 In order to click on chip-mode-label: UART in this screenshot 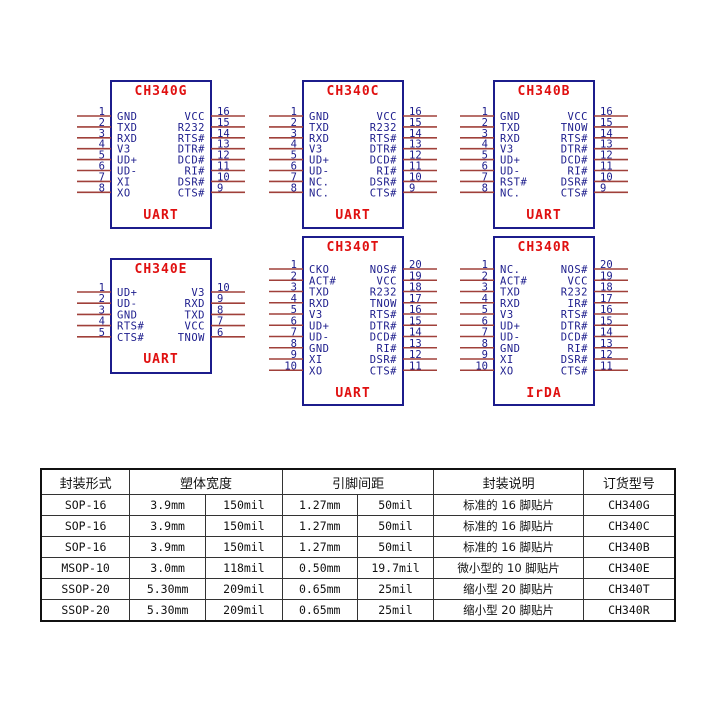, I will do `click(543, 215)`.